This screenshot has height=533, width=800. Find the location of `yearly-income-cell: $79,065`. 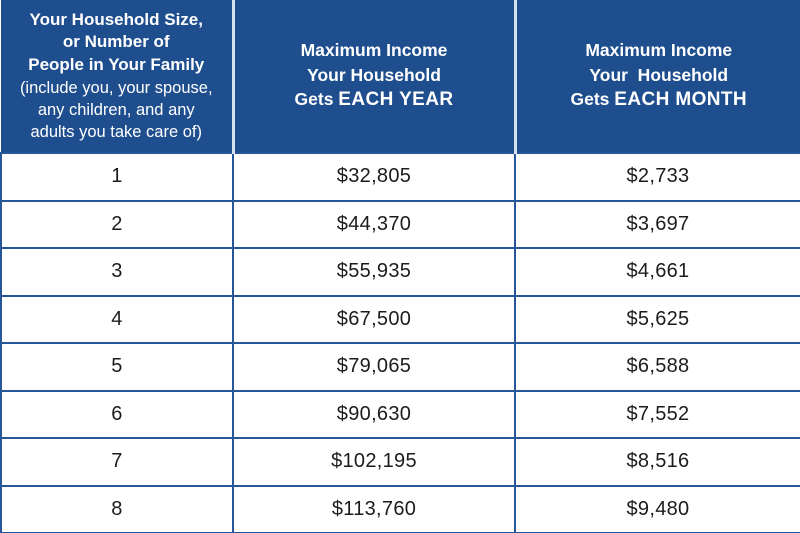

yearly-income-cell: $79,065 is located at coordinates (374, 367).